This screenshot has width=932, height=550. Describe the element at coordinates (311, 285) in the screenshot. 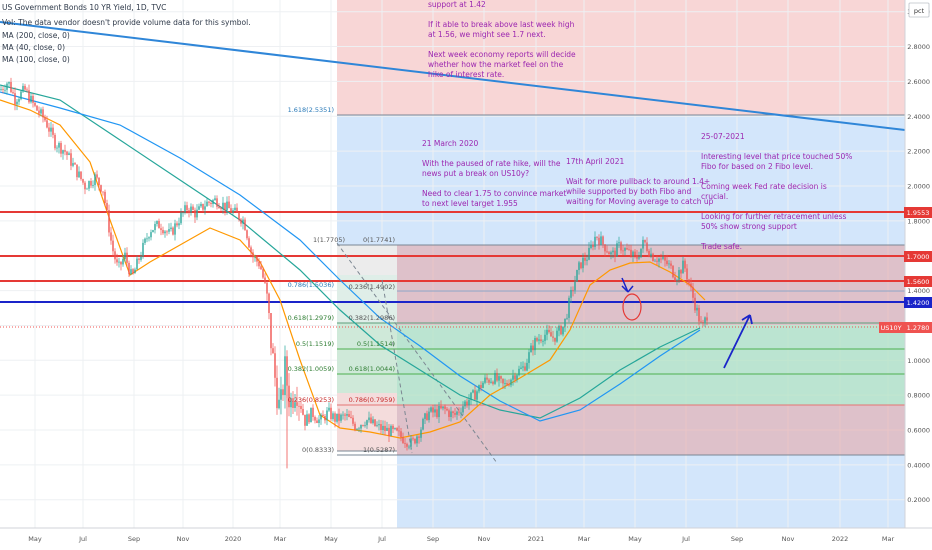

I see `fib1-label-0786: 0.786(1.5036)` at that location.